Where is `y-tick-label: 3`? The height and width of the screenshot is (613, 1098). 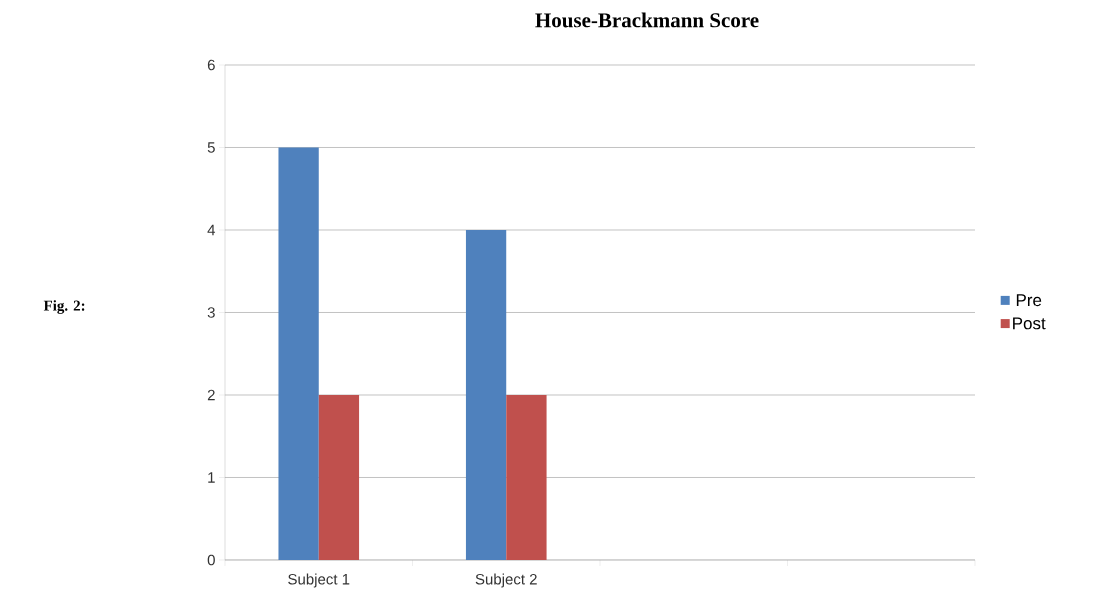
y-tick-label: 3 is located at coordinates (211, 312).